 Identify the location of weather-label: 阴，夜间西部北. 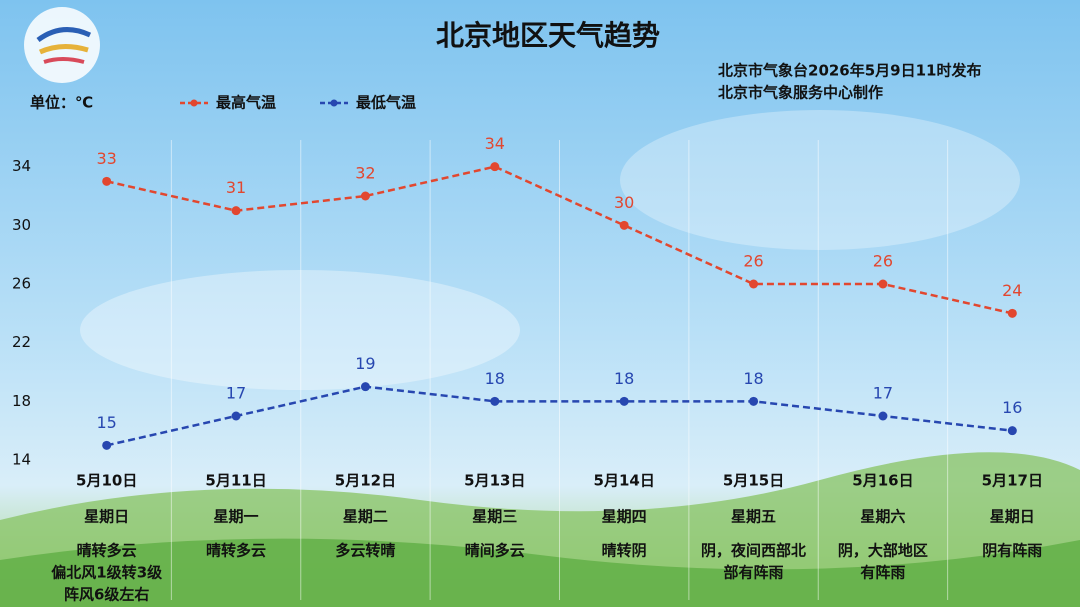
(753, 551).